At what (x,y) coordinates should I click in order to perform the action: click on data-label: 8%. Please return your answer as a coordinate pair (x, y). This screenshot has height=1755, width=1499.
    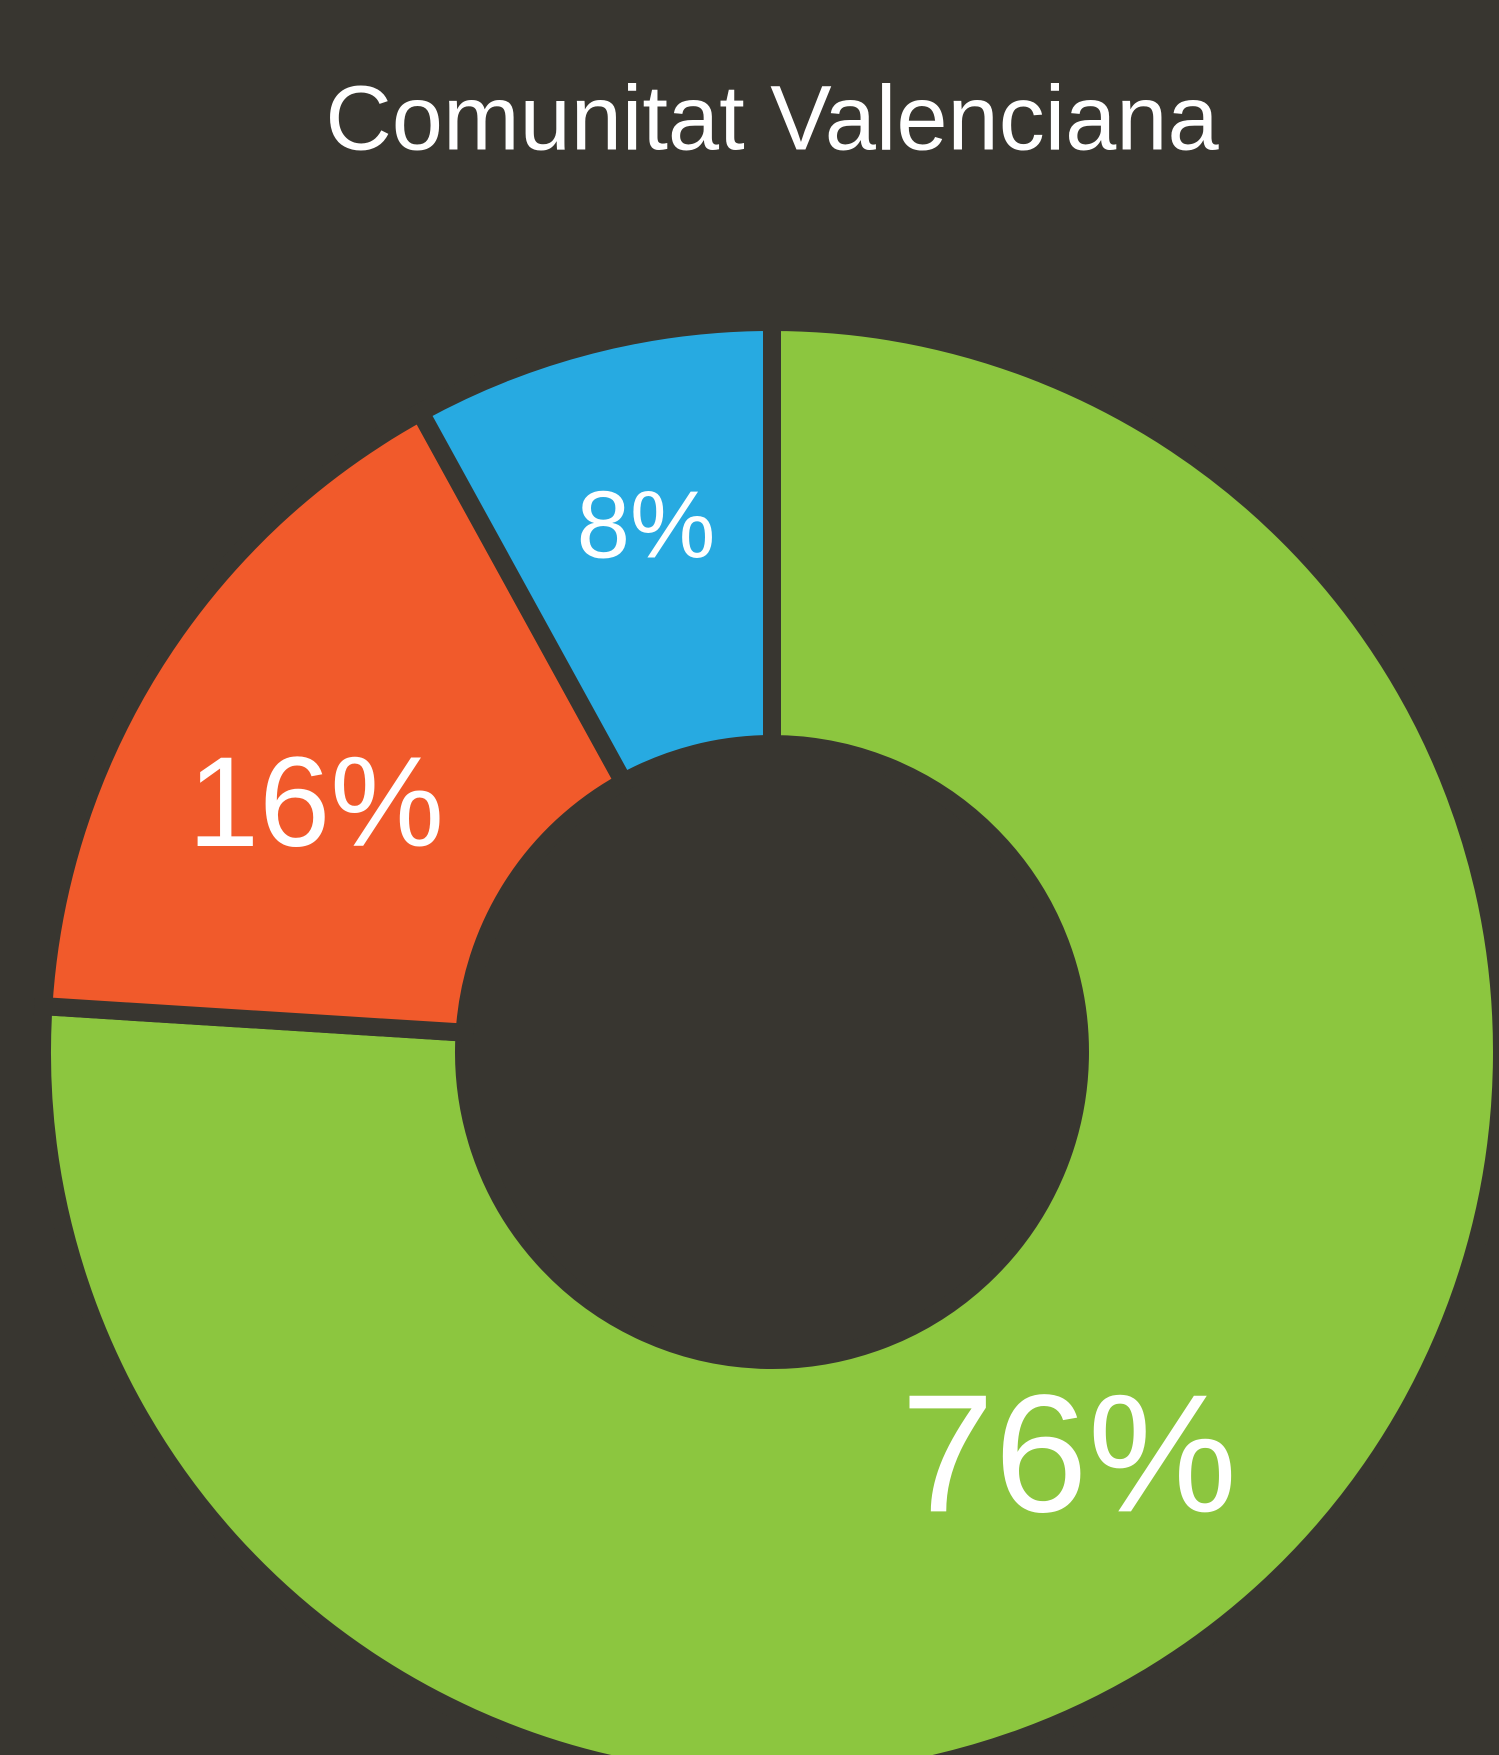
    Looking at the image, I should click on (646, 524).